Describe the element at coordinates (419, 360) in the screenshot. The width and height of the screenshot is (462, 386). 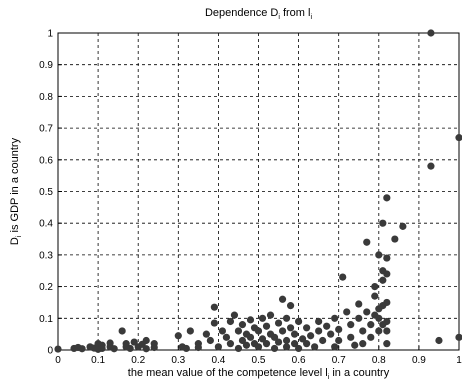
I see `x-tick-label: 0.9` at that location.